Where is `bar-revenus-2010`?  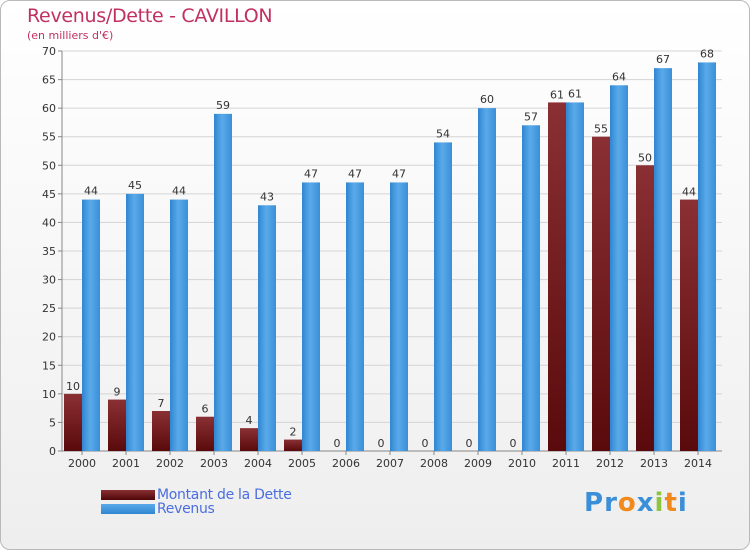 bar-revenus-2010 is located at coordinates (531, 288).